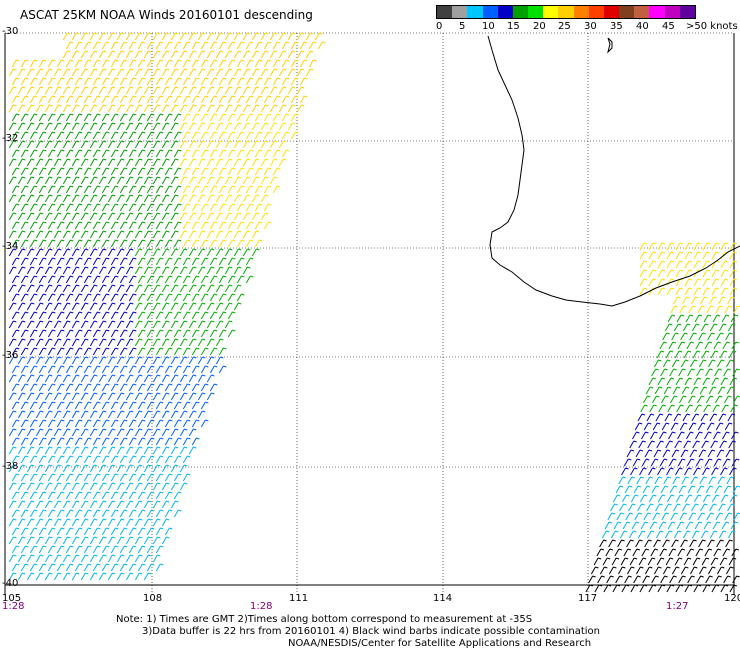 This screenshot has width=740, height=650. Describe the element at coordinates (488, 26) in the screenshot. I see `colorbar-label: 10` at that location.